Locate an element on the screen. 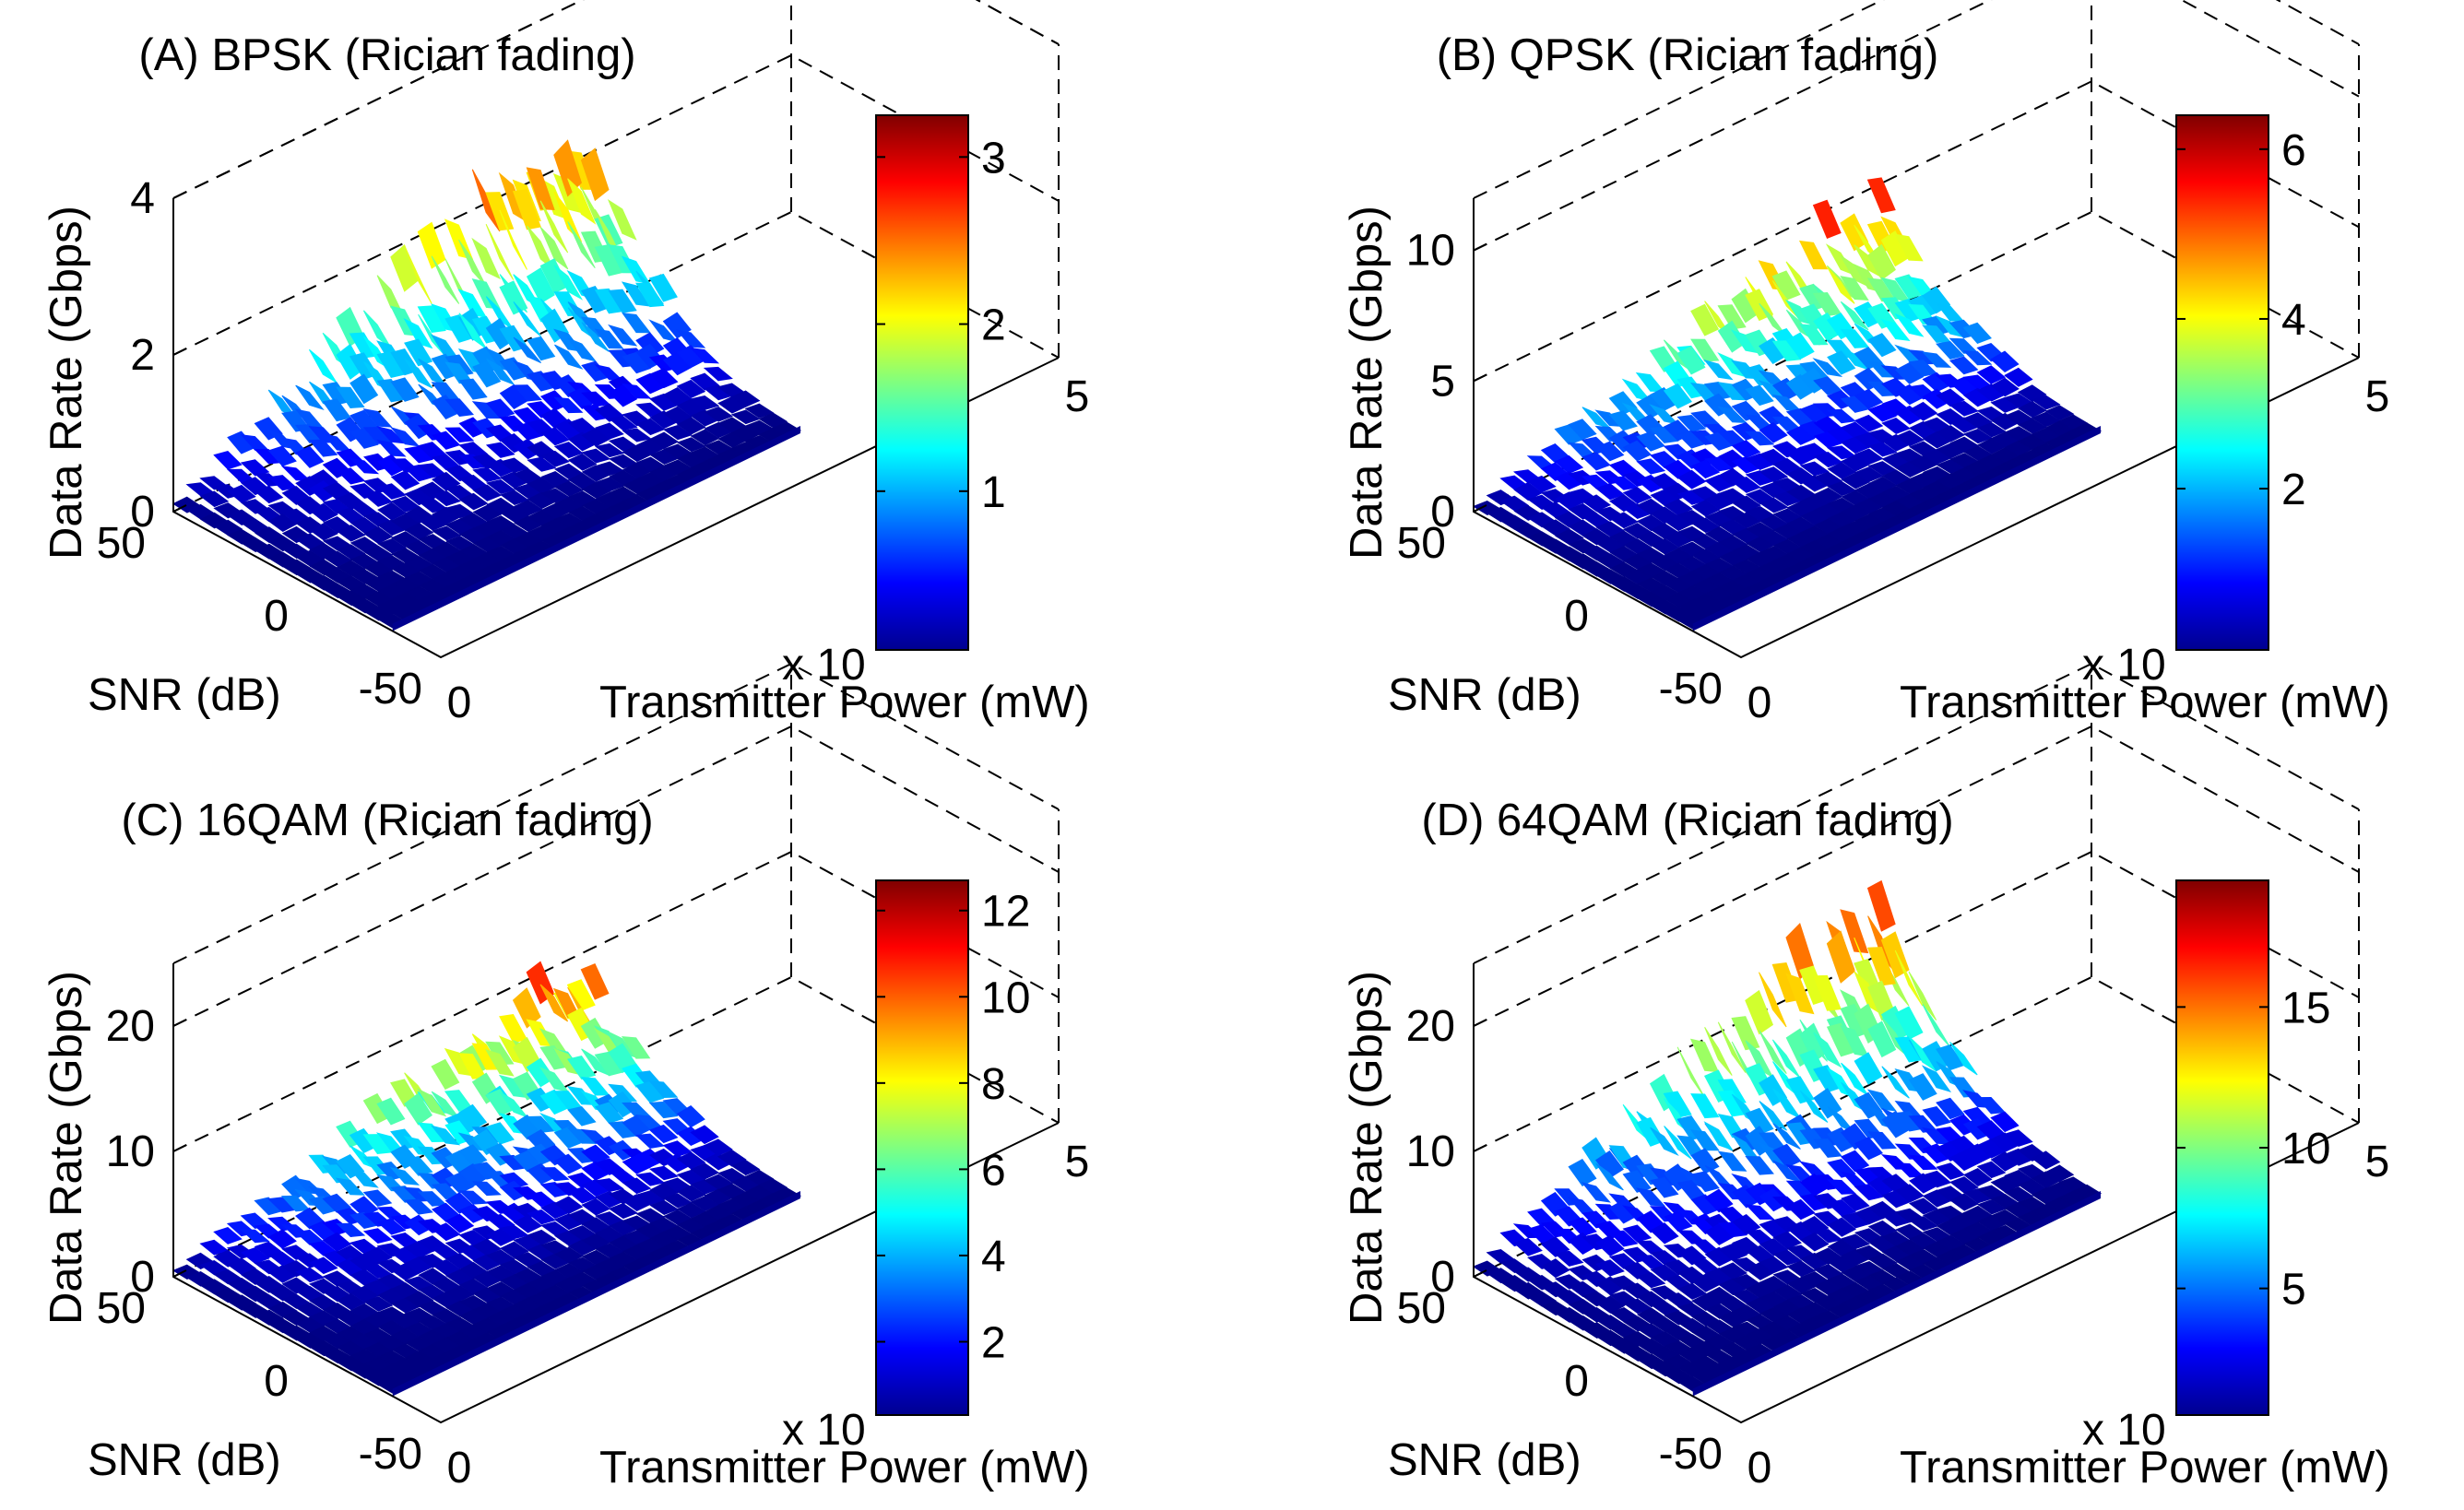 The height and width of the screenshot is (1510, 2464). box-top-edges is located at coordinates (1917, 813).